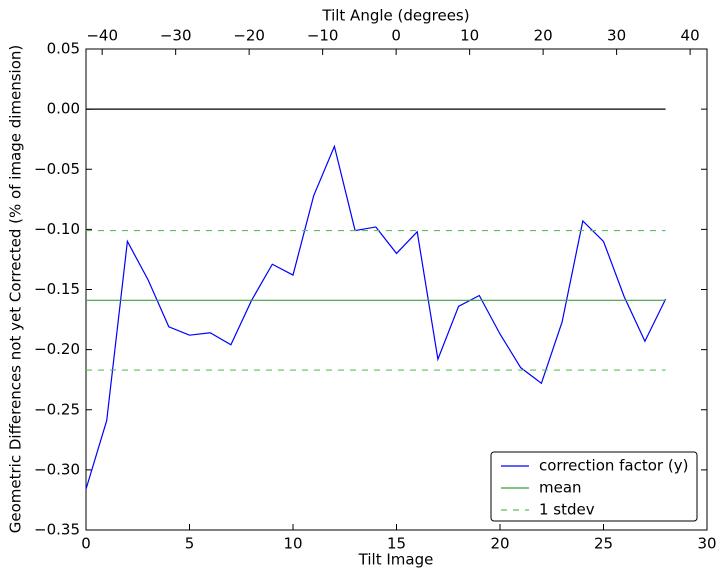 The width and height of the screenshot is (725, 579). Describe the element at coordinates (395, 16) in the screenshot. I see `x2-axis-label: Tilt Angle (degrees)` at that location.